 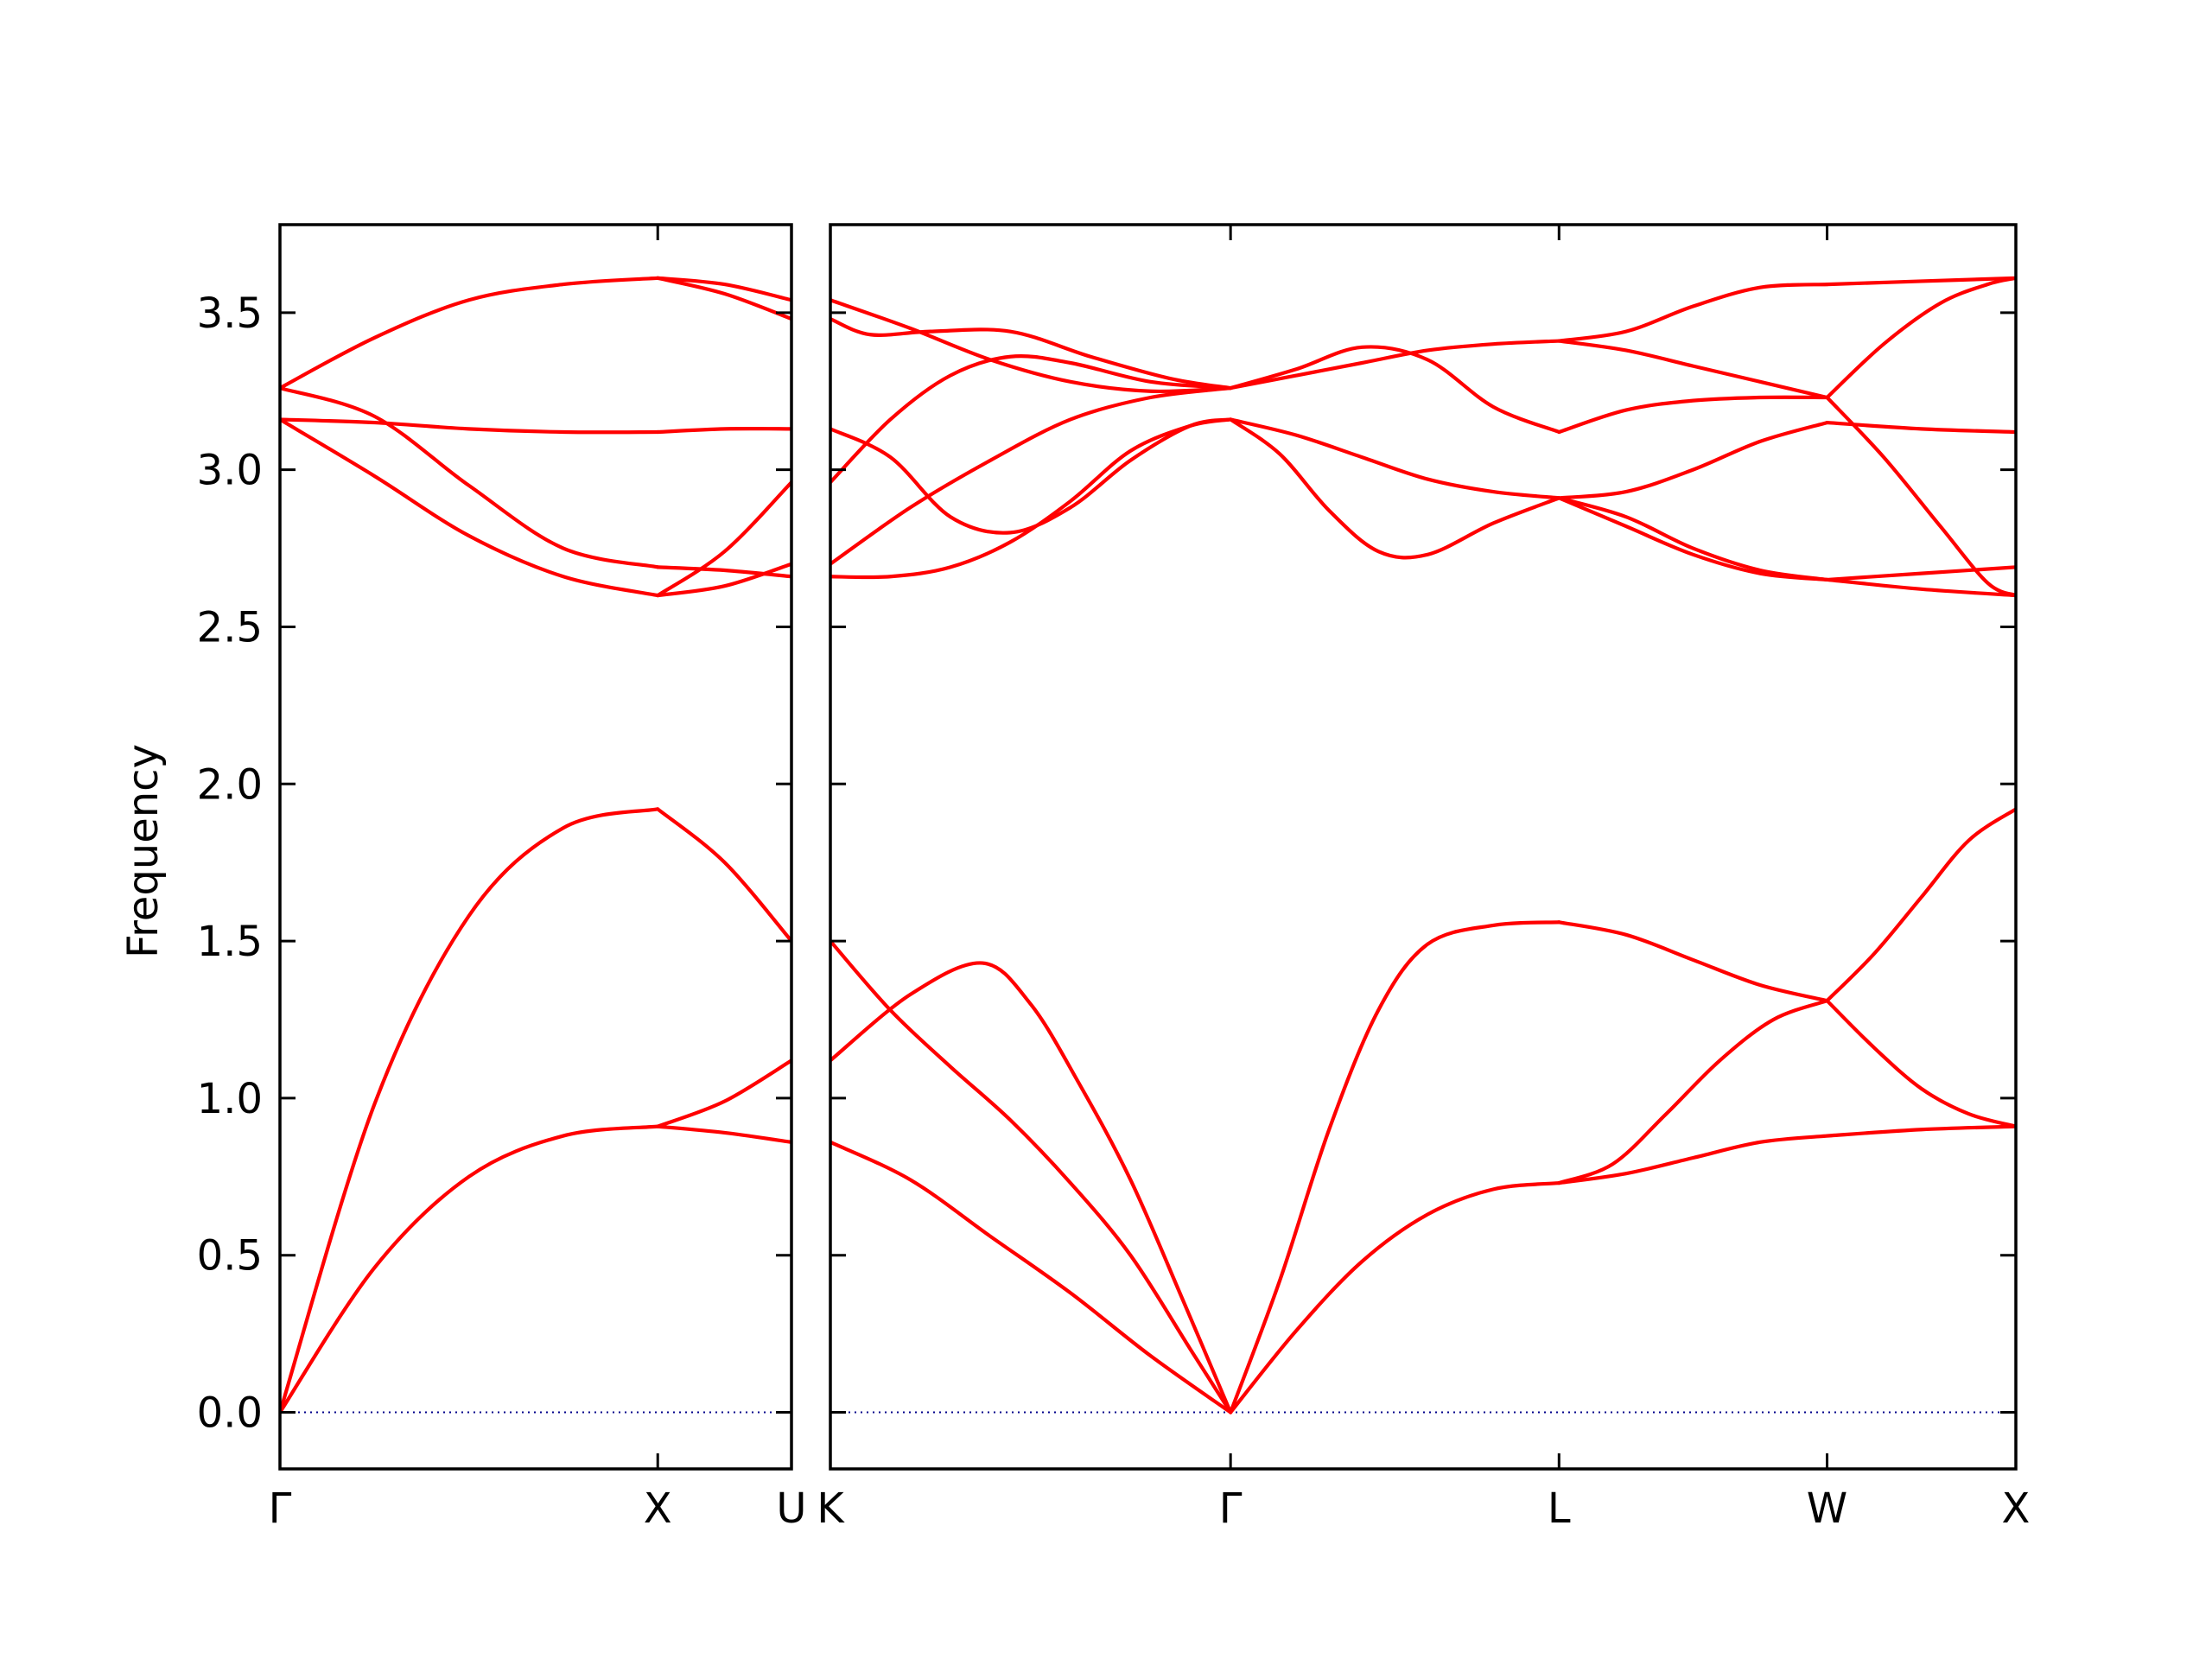 I want to click on y-tick-label: 2.0, so click(x=230, y=784).